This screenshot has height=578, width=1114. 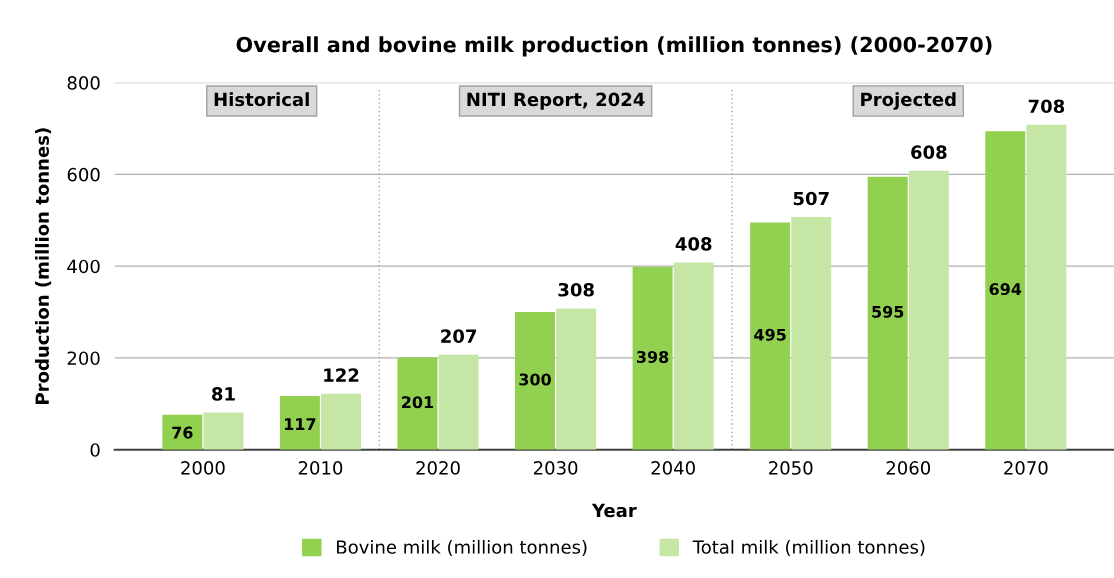 I want to click on data-label: 708, so click(x=1046, y=106).